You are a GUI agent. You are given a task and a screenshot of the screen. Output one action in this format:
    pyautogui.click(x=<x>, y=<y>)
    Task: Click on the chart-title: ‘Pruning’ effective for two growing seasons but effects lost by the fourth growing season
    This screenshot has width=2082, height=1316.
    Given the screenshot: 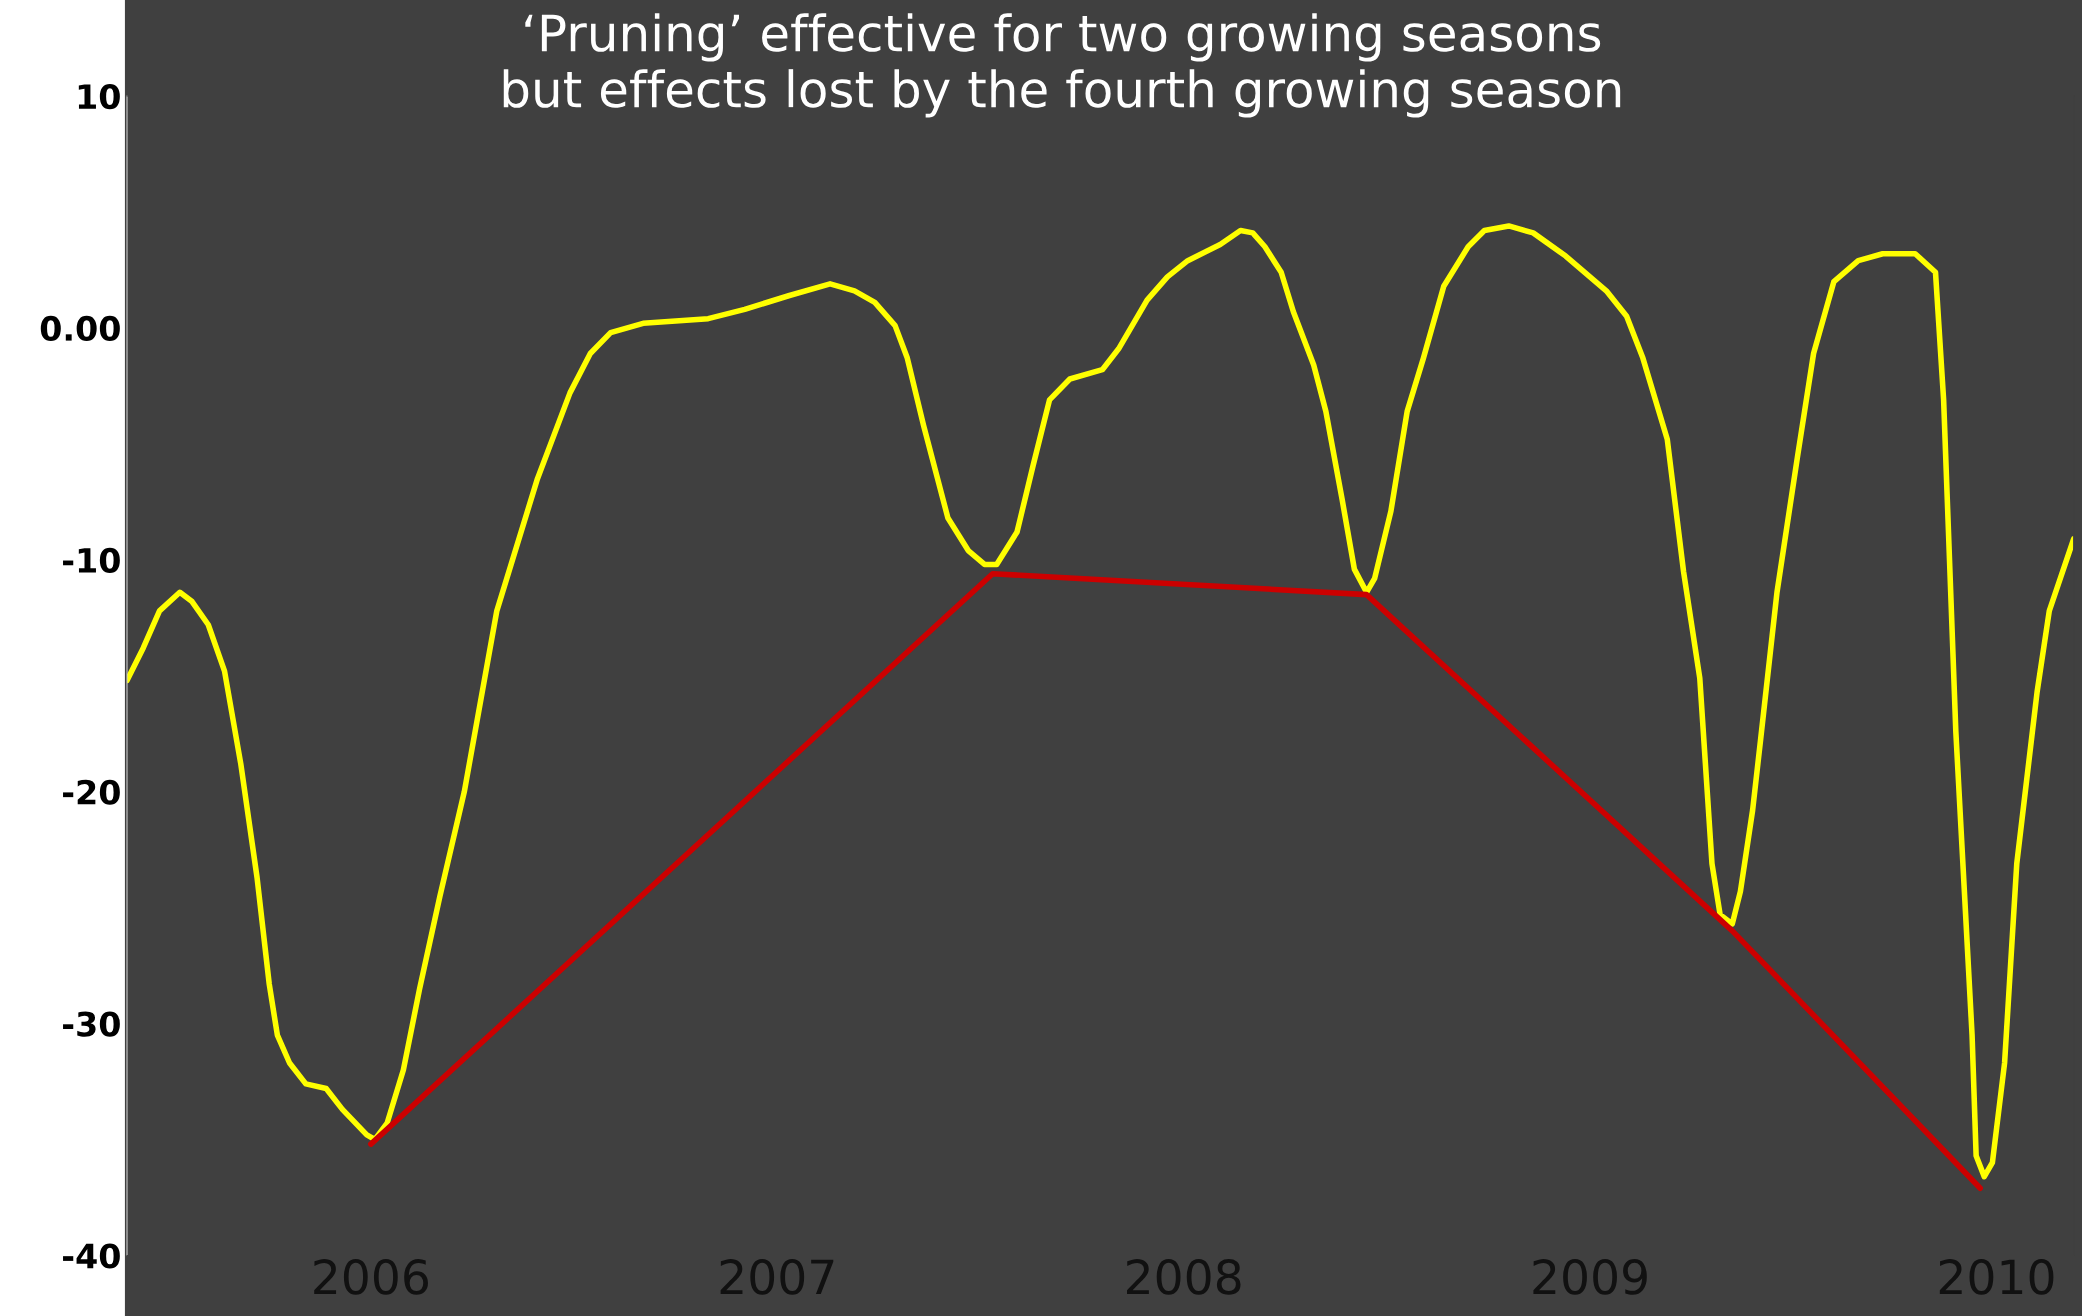 What is the action you would take?
    pyautogui.click(x=1062, y=65)
    